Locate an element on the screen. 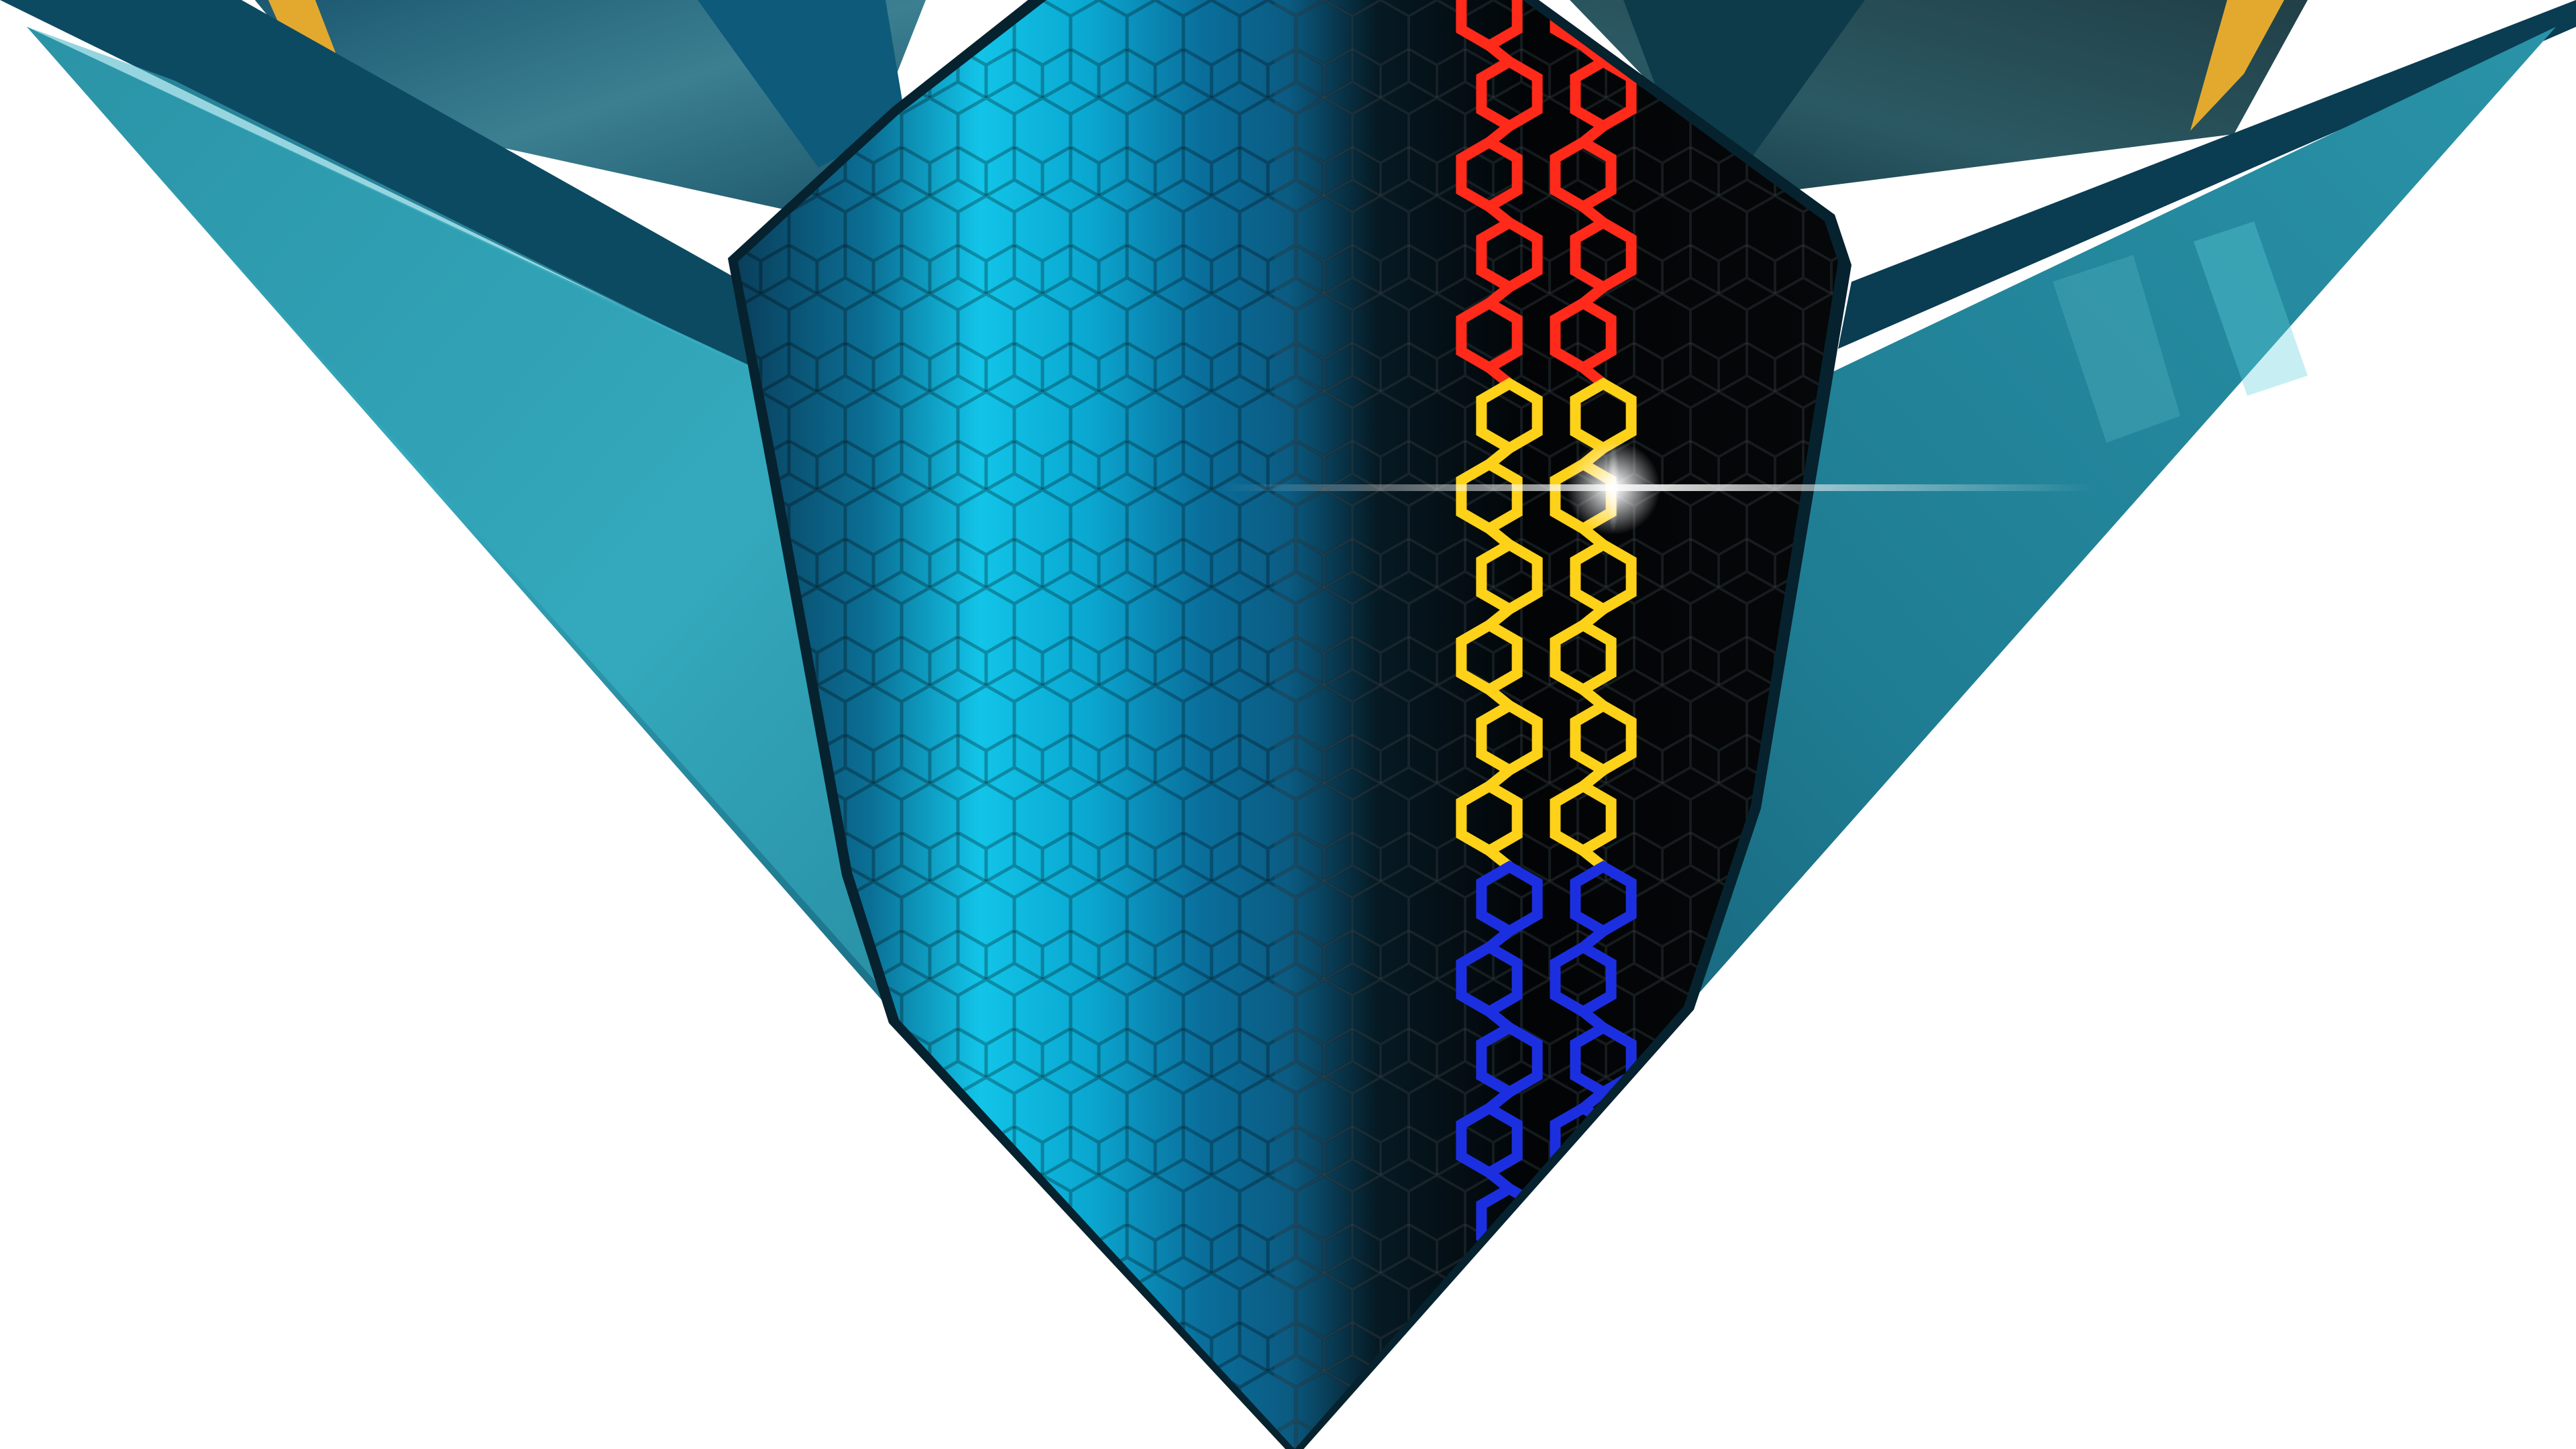  lens-flare-sparkle is located at coordinates (1657, 488).